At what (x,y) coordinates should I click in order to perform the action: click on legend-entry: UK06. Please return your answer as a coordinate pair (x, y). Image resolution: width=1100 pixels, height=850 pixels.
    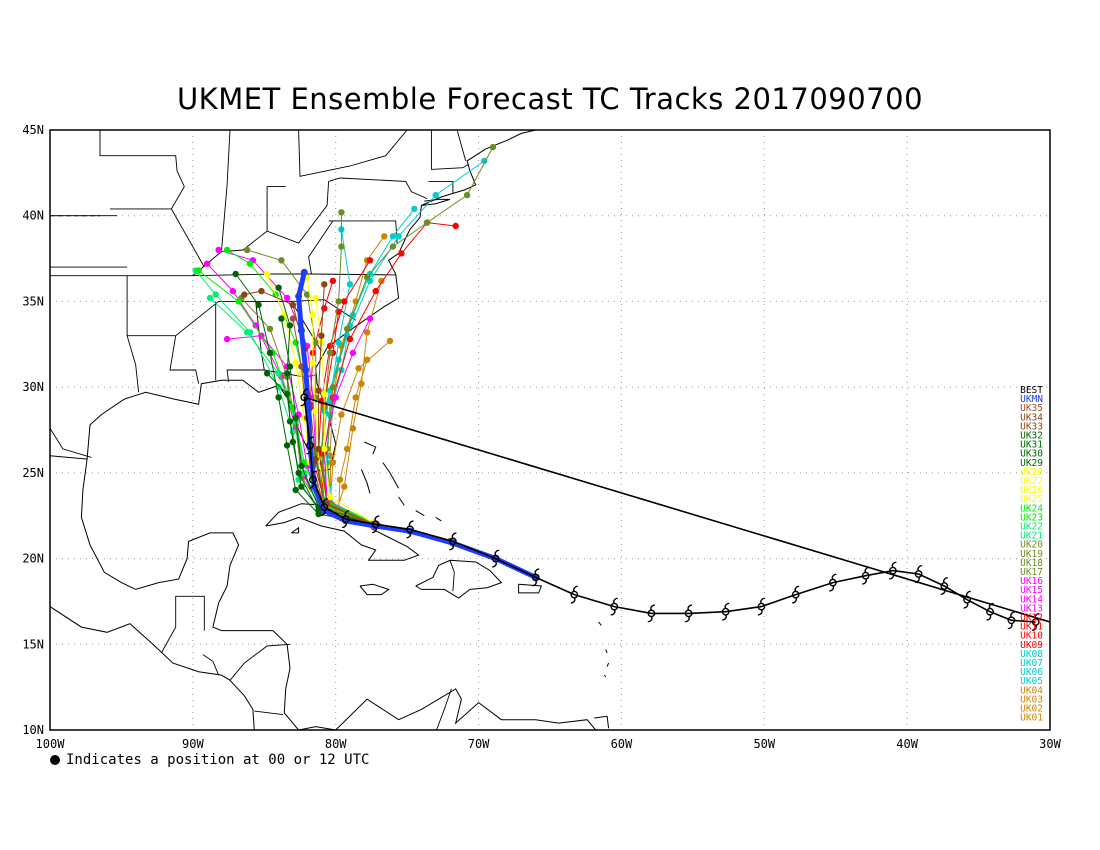
    Looking at the image, I should click on (1031, 672).